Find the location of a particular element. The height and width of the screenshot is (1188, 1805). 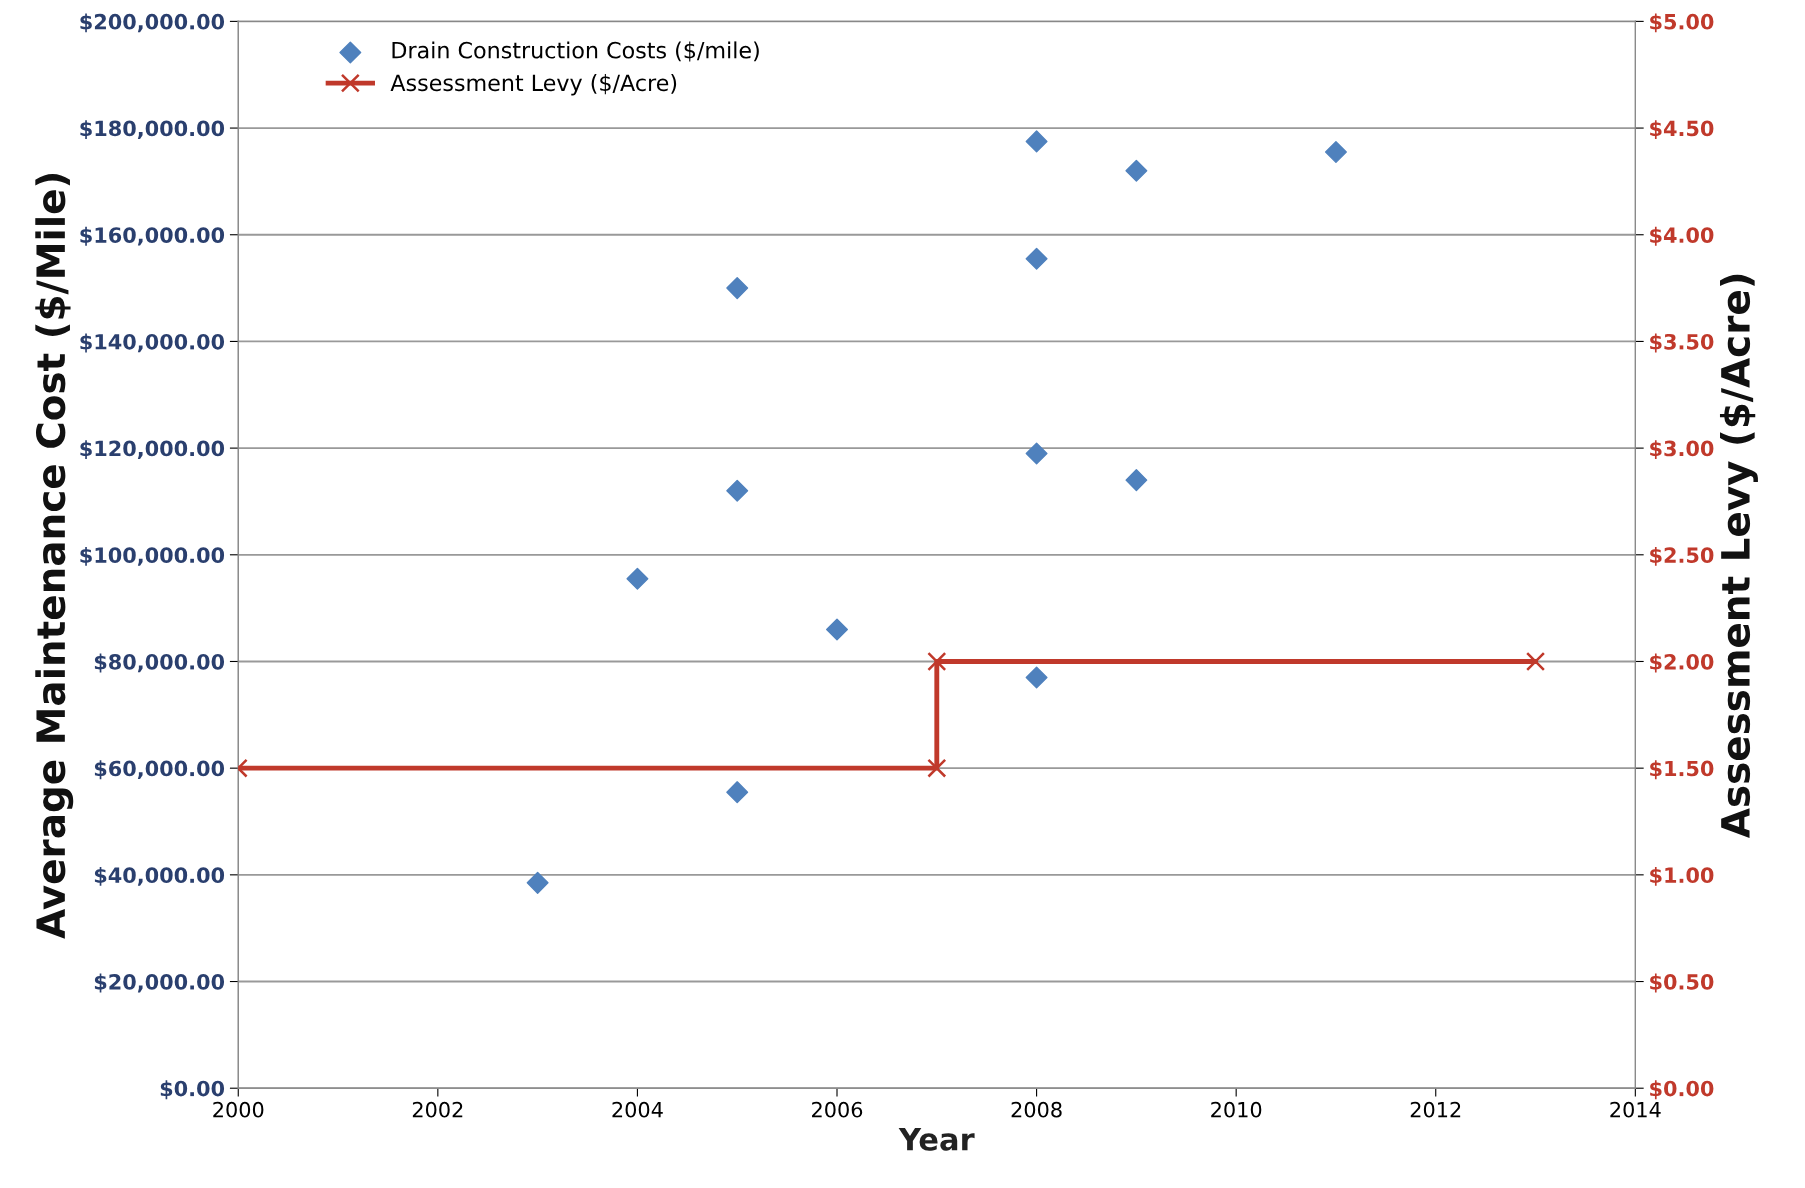

y-tick-label: $180,000.00 is located at coordinates (152, 130).